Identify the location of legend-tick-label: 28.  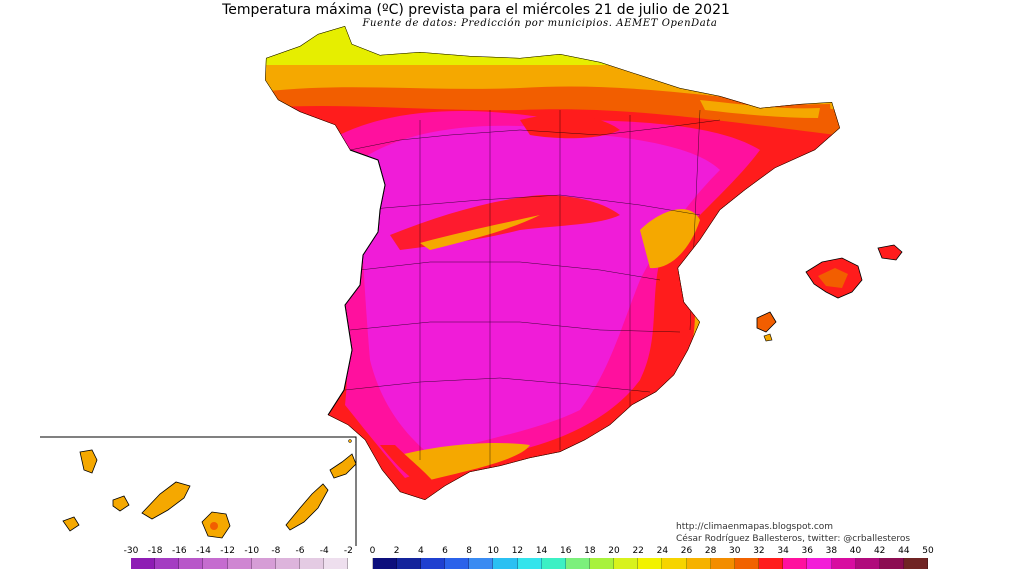
(710, 551).